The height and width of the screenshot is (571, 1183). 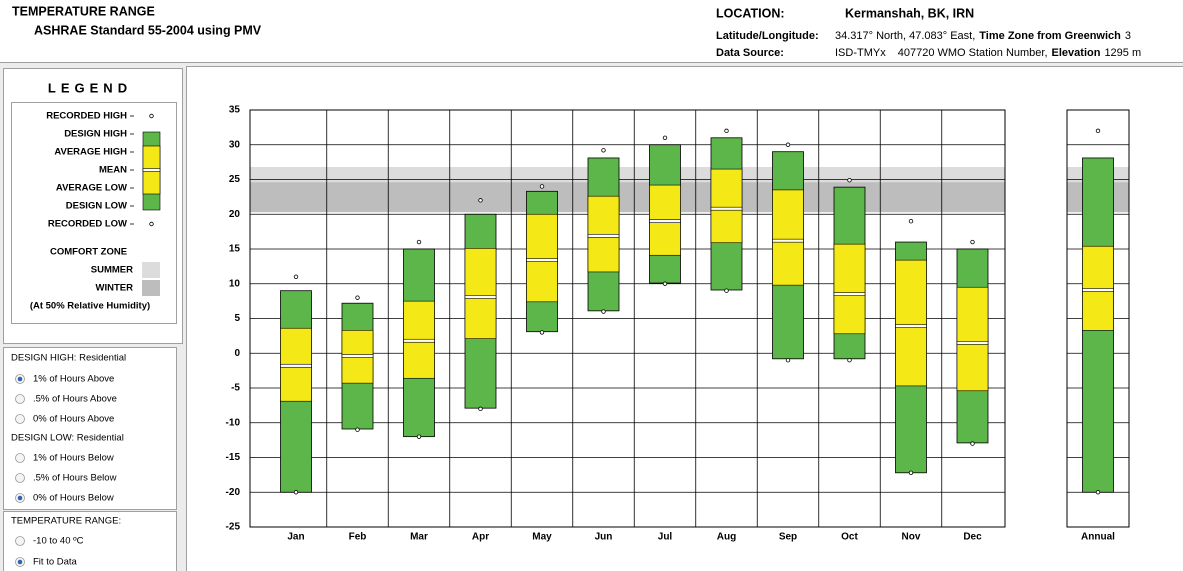 What do you see at coordinates (750, 13) in the screenshot?
I see `location-label: LOCATION:` at bounding box center [750, 13].